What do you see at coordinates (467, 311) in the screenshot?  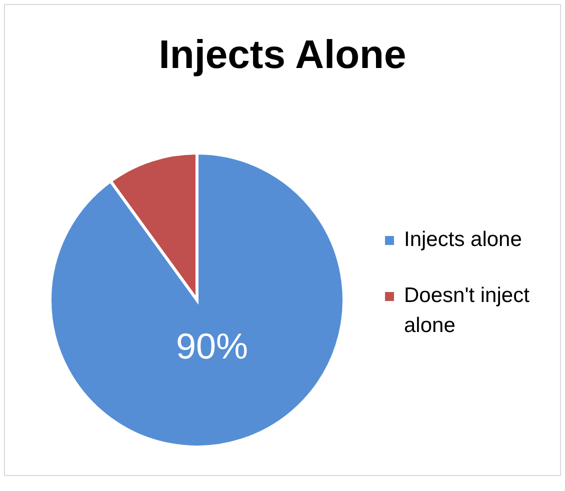 I see `legend-label: Doesn't inject alone` at bounding box center [467, 311].